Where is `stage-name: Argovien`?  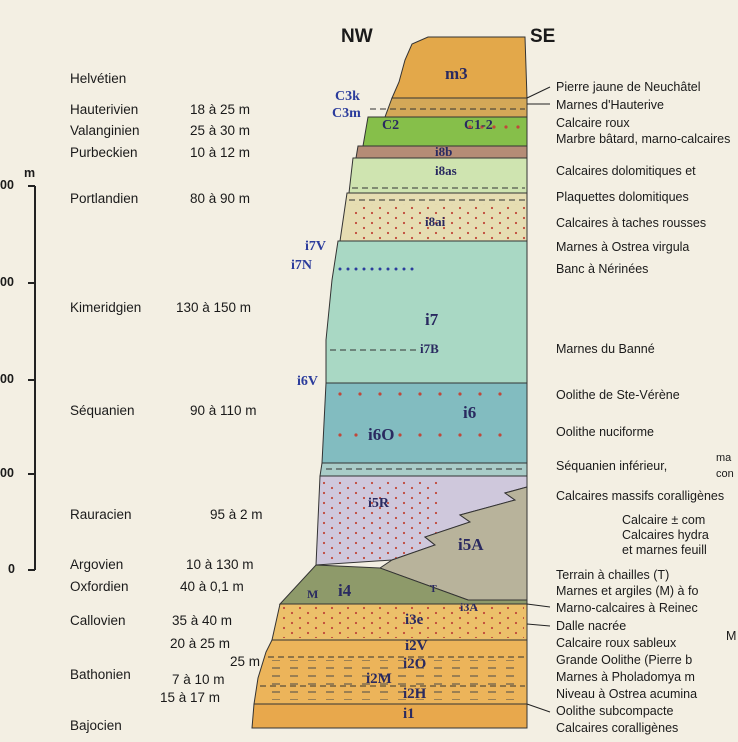 stage-name: Argovien is located at coordinates (97, 564).